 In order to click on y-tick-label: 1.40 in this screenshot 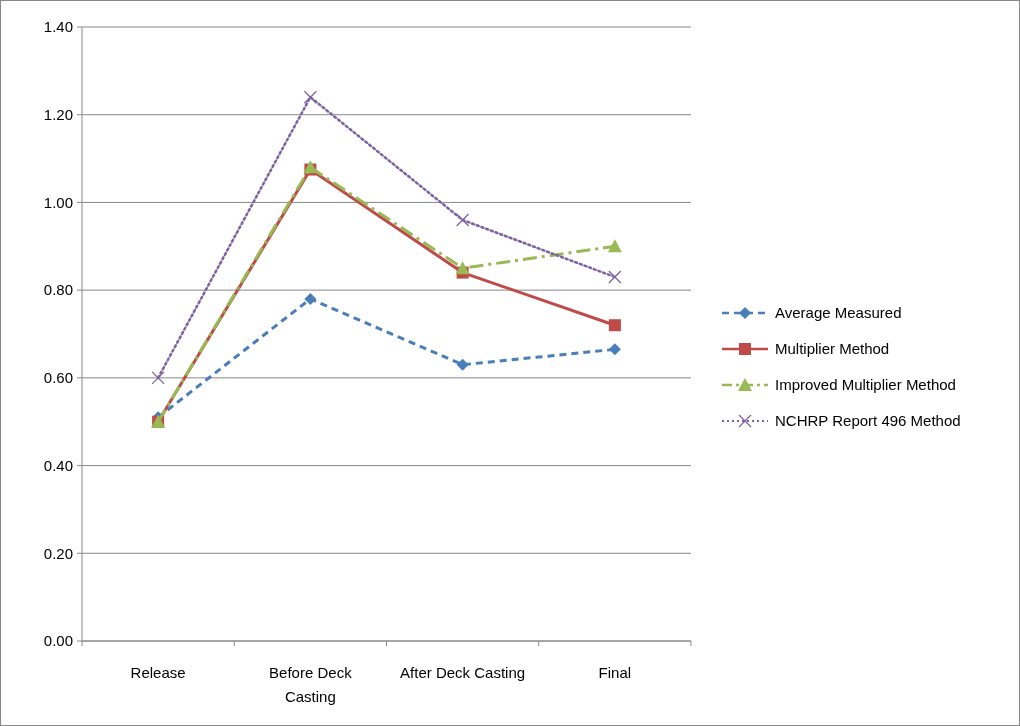, I will do `click(58, 27)`.